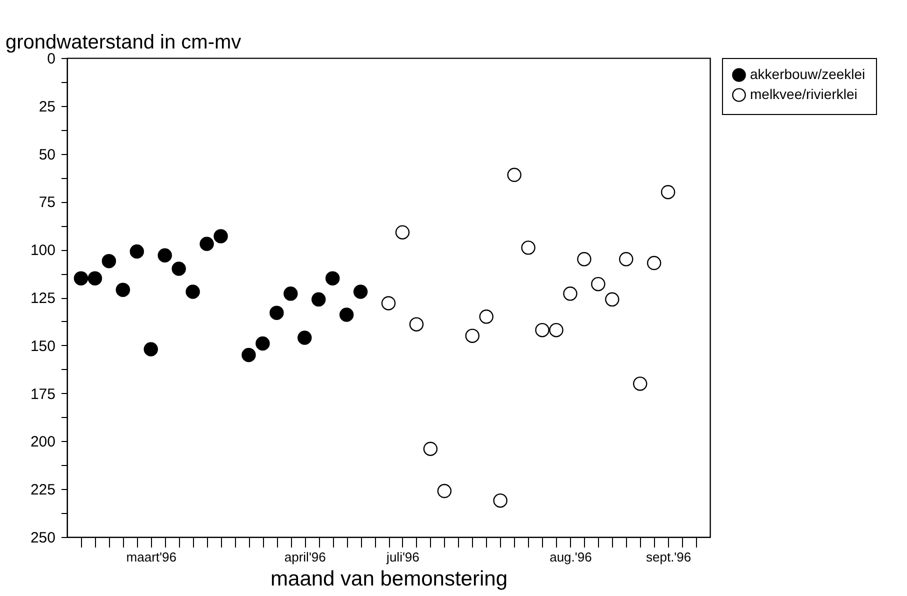 This screenshot has width=907, height=596. Describe the element at coordinates (43, 346) in the screenshot. I see `y-tick-label: 150` at that location.